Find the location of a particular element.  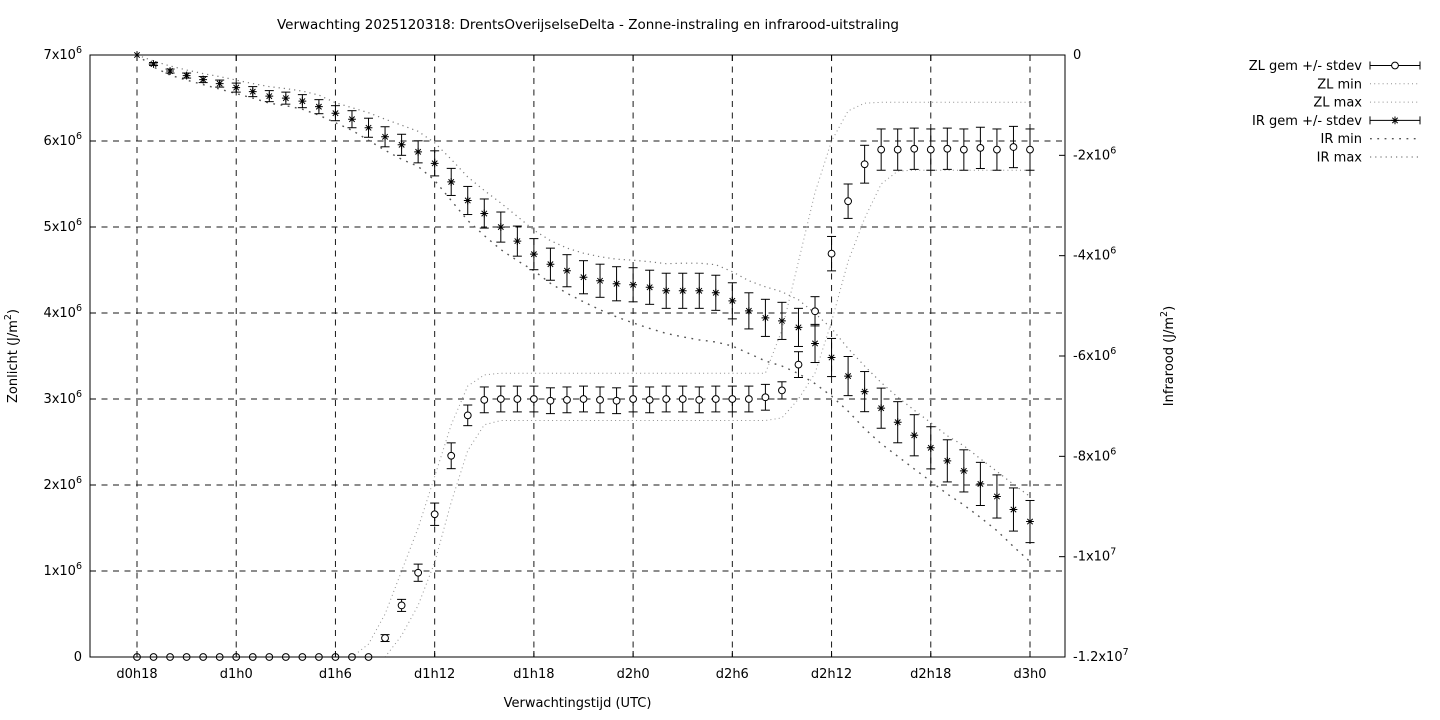

y-left-tick-label: 7x106​ is located at coordinates (62, 54).